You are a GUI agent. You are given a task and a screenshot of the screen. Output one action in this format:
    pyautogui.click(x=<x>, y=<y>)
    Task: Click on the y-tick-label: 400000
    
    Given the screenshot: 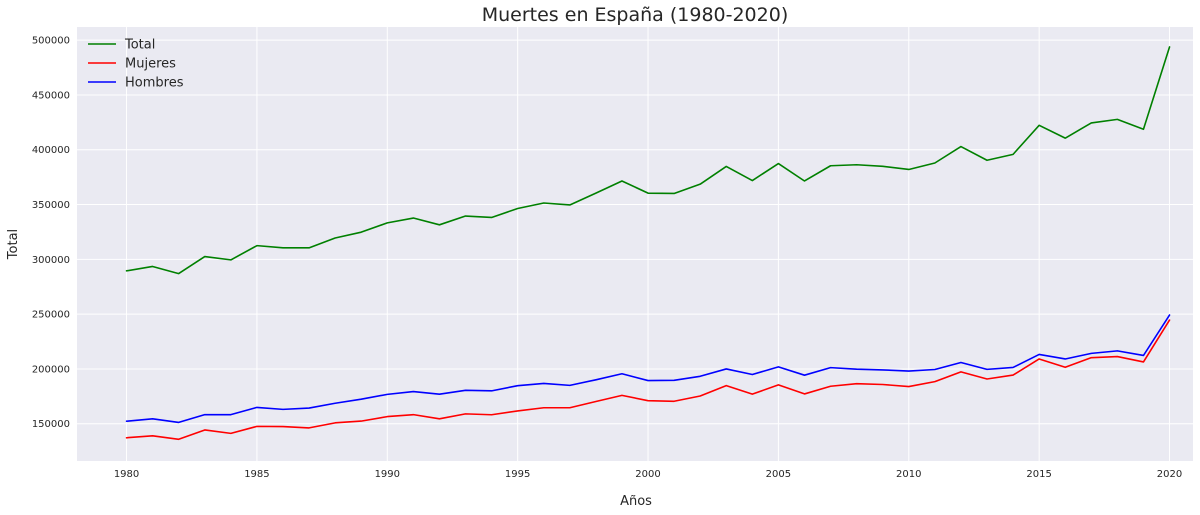 What is the action you would take?
    pyautogui.click(x=51, y=150)
    